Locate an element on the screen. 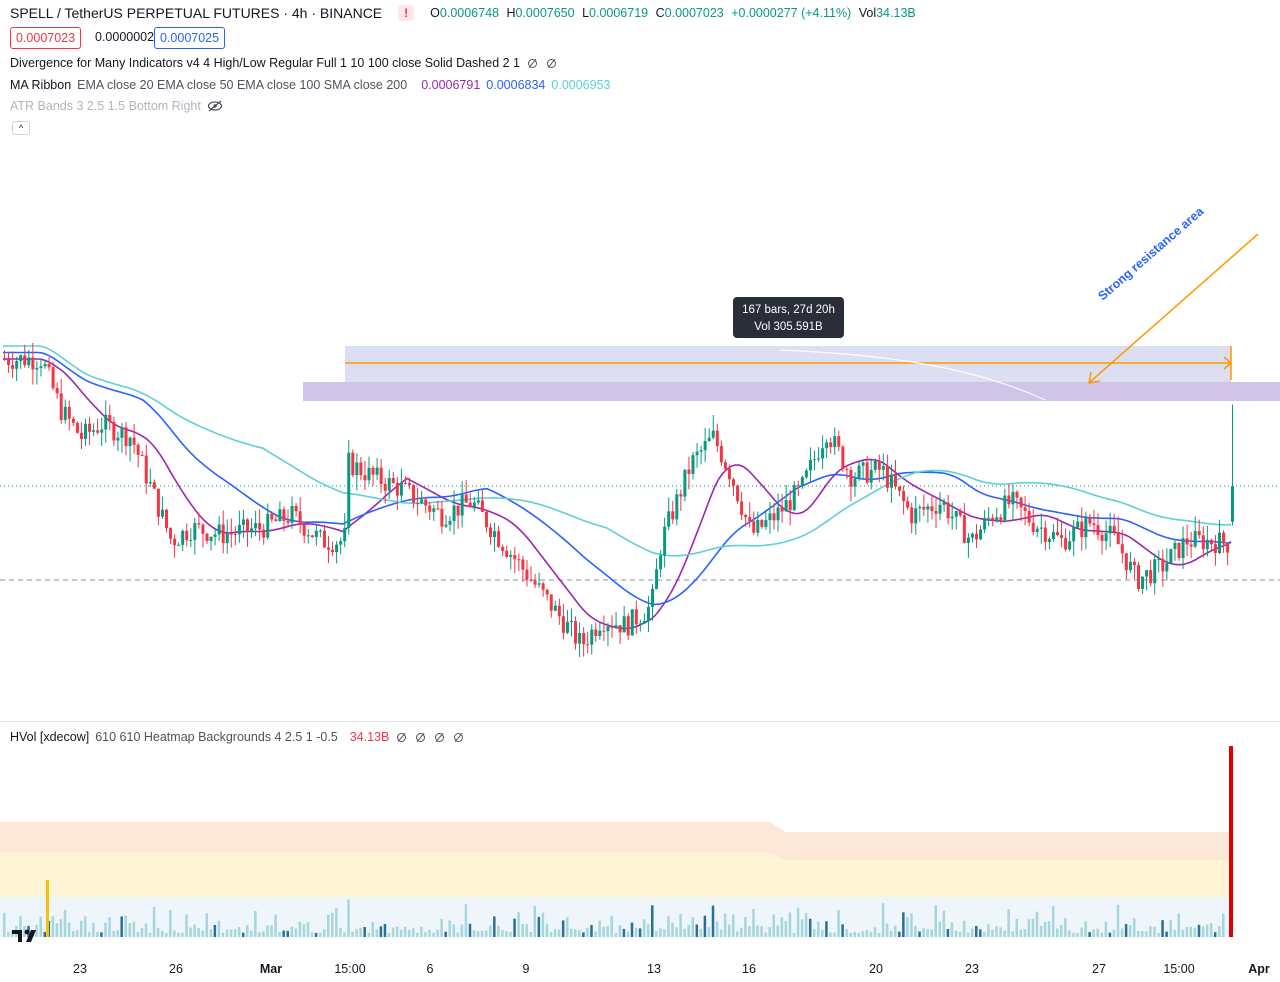 This screenshot has height=982, width=1280. indicator-atr-bands: ATR Bands 3 2.5 1.5 Bottom Right is located at coordinates (116, 106).